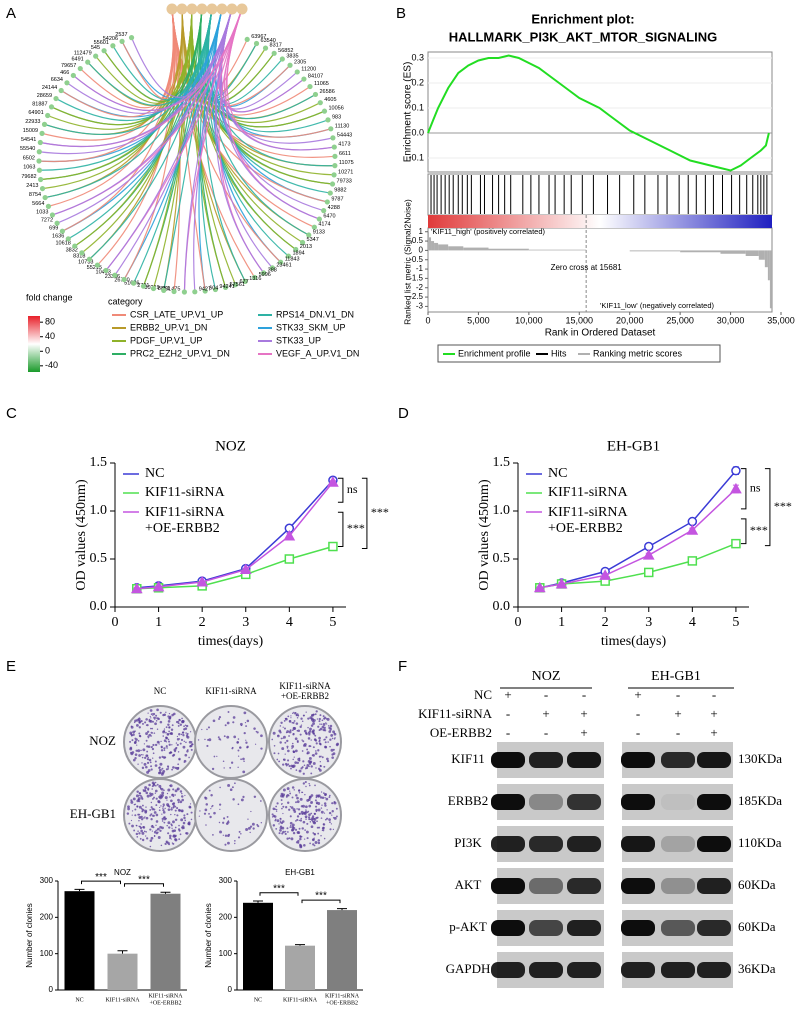 This screenshot has height=1009, width=797. I want to click on band, so click(638, 760).